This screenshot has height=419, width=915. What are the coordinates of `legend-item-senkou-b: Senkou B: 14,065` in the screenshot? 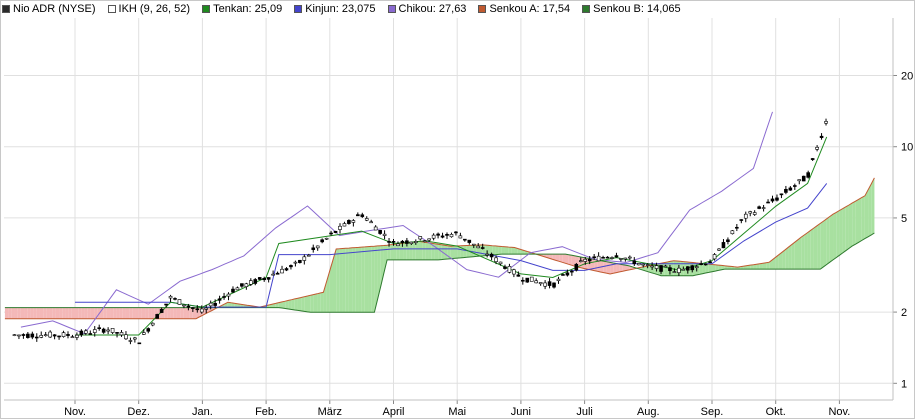 It's located at (631, 9).